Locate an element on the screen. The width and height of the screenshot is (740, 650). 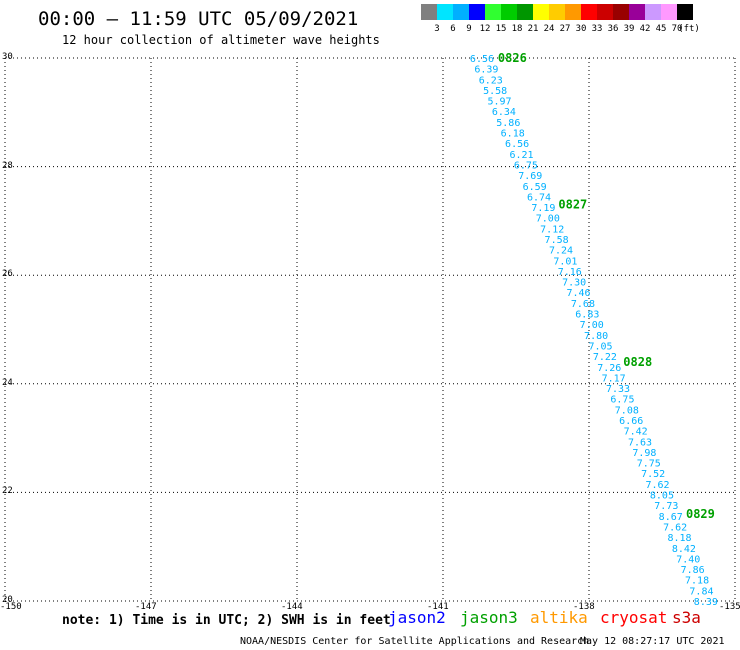
colorbar-tick-label: 12 is located at coordinates (485, 29).